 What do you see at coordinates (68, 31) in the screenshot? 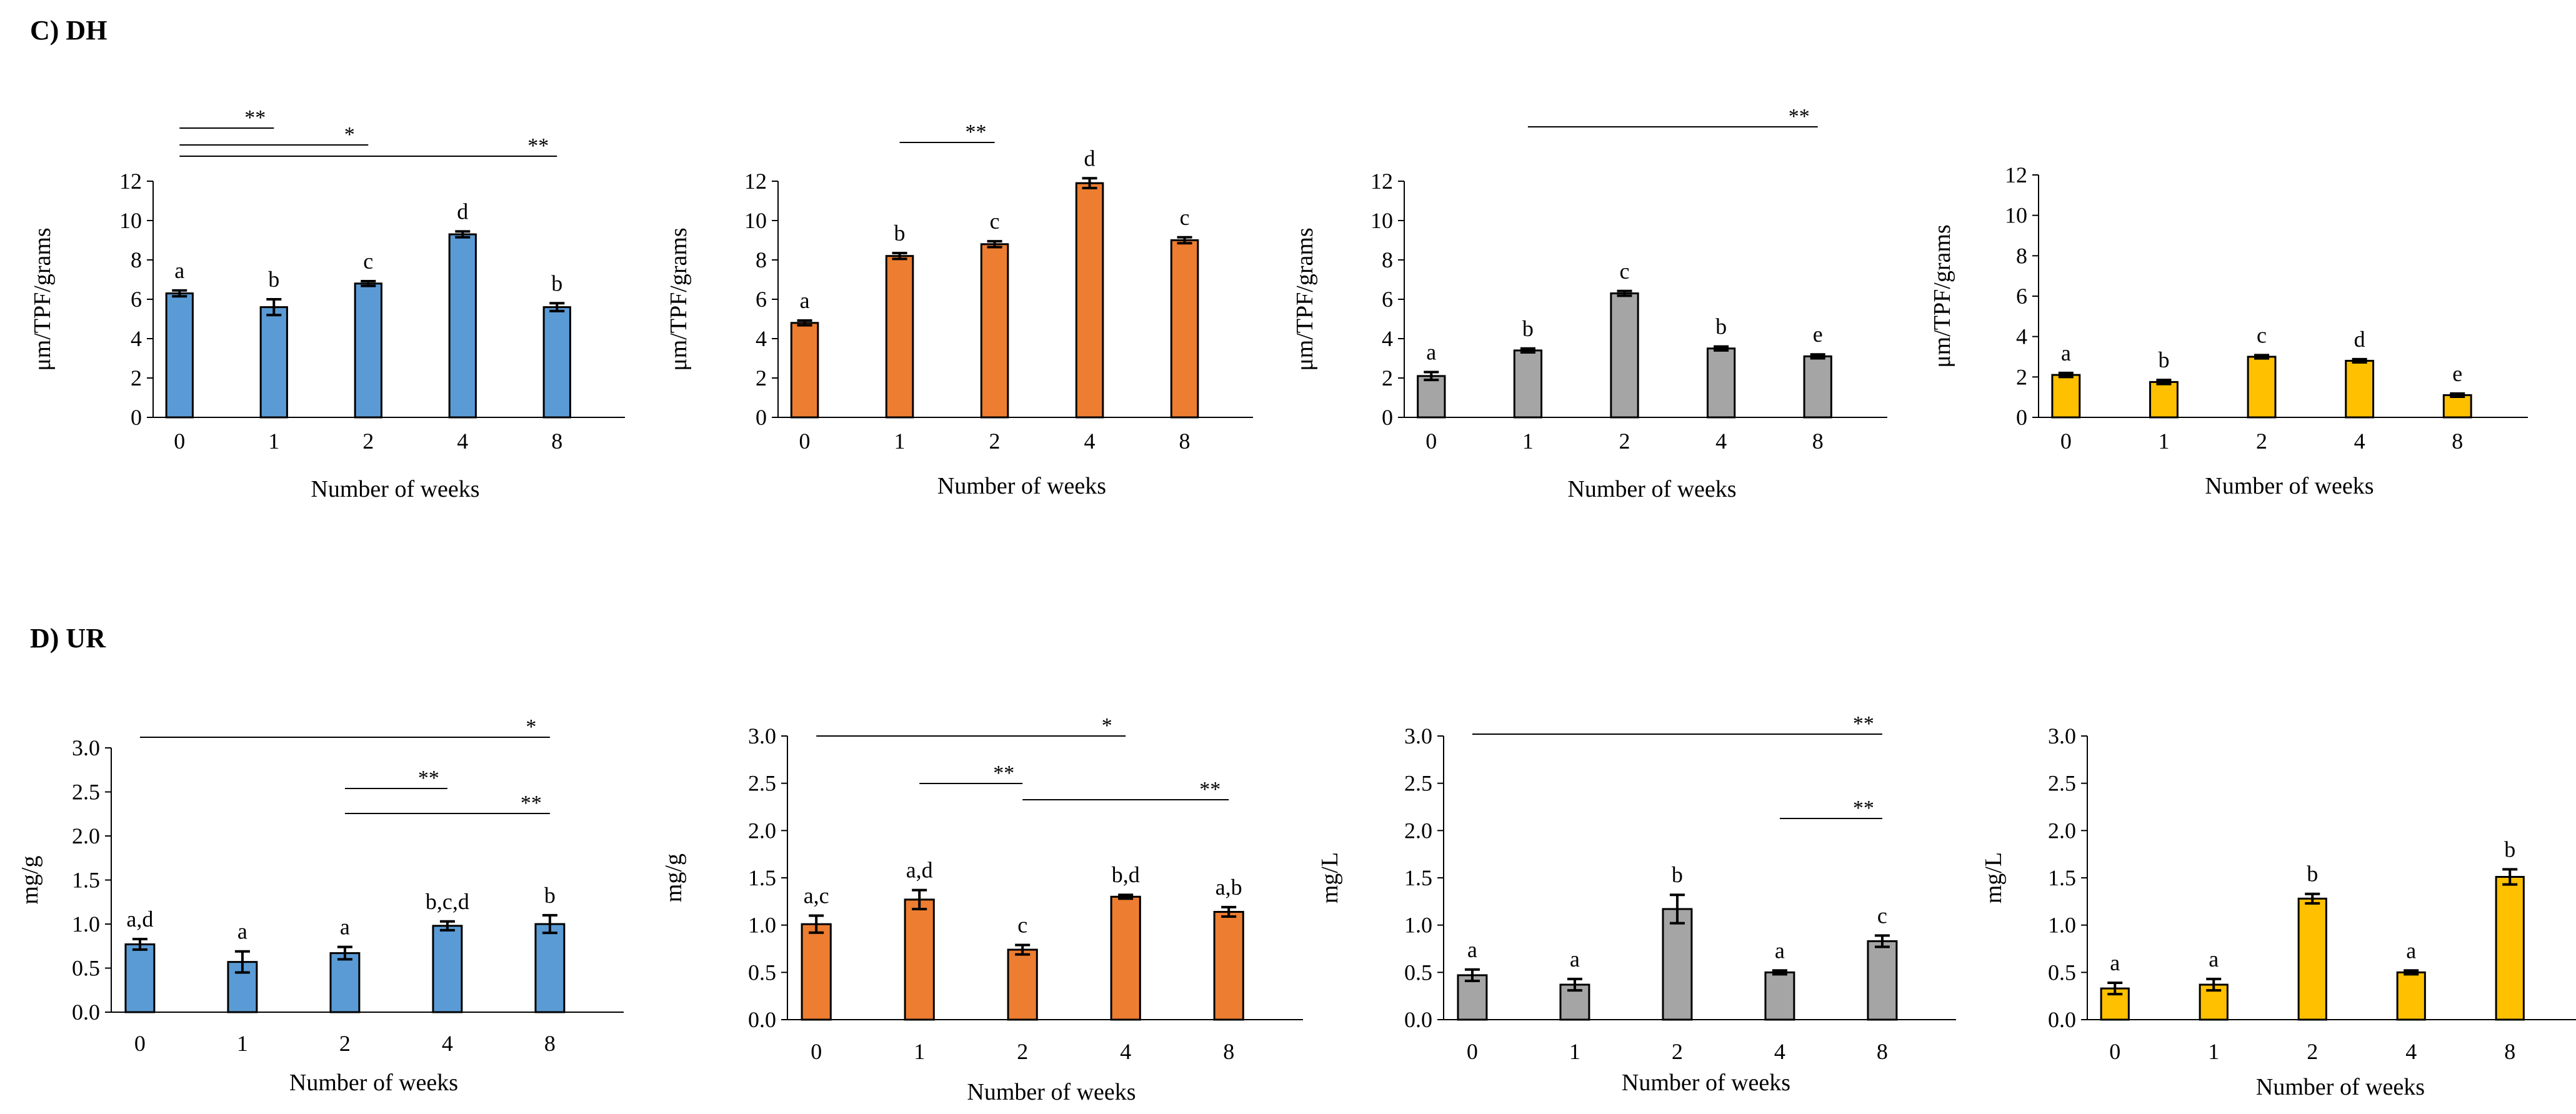
I see `section-label-dh: C) DH` at bounding box center [68, 31].